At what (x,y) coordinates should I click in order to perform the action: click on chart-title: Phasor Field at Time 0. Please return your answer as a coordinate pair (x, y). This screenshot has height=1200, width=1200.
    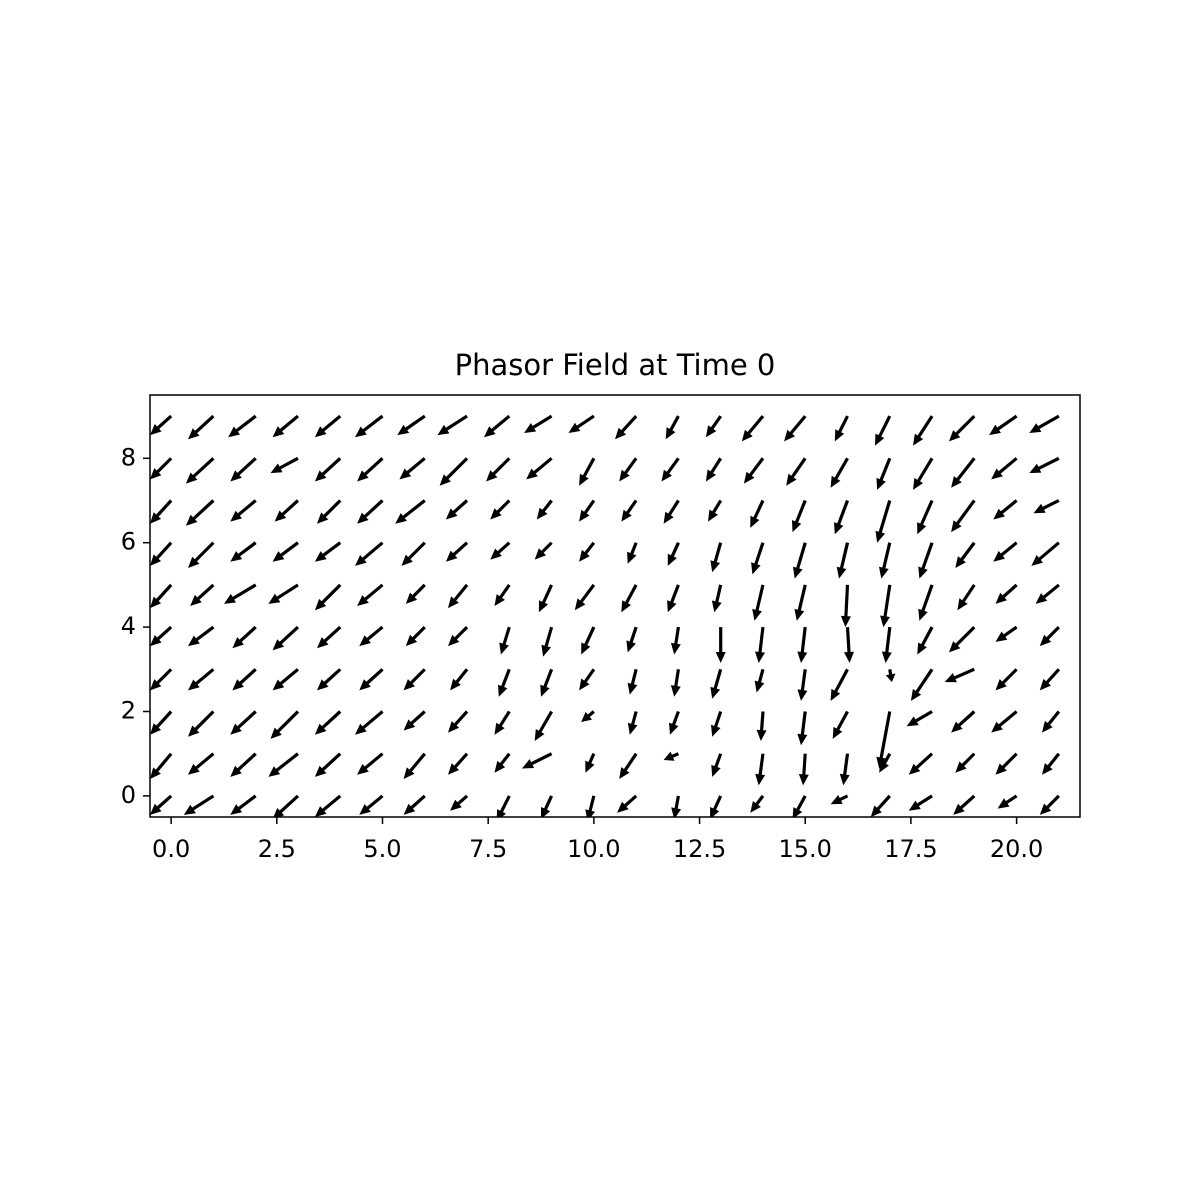
    Looking at the image, I should click on (615, 365).